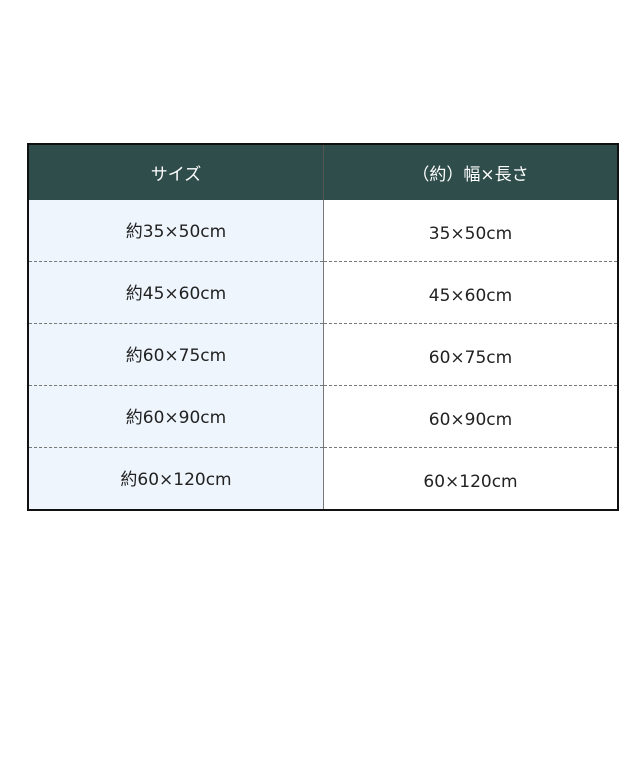 The width and height of the screenshot is (640, 768). I want to click on size-cell: 約60×120cm, so click(176, 478).